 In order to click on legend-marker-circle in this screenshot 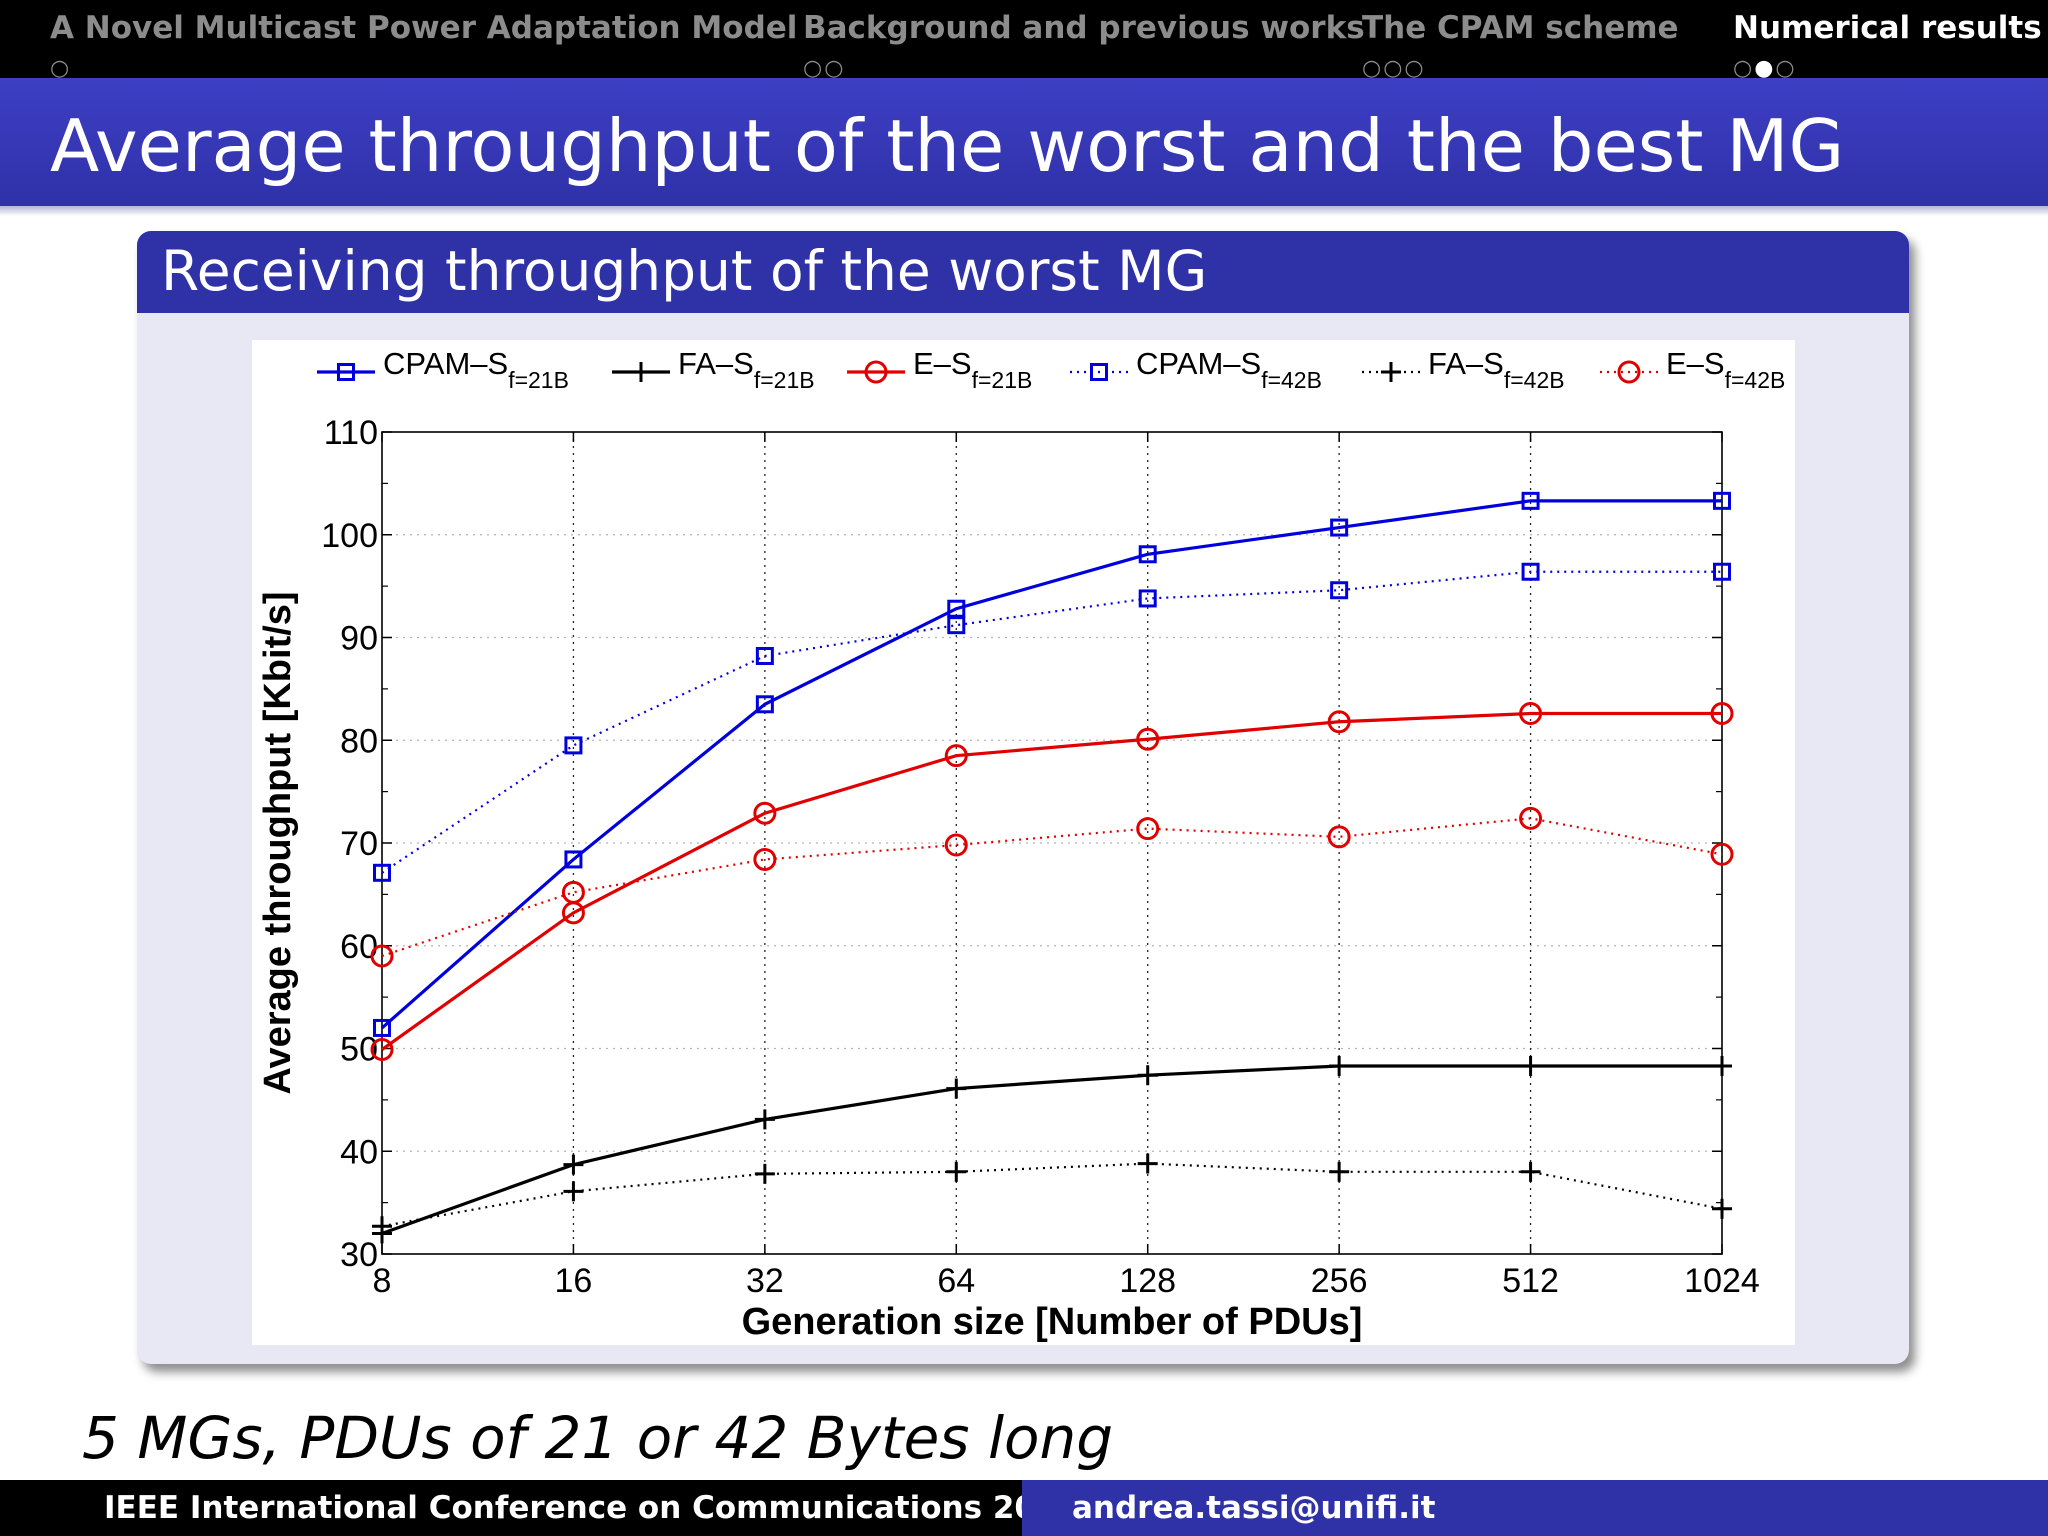, I will do `click(1629, 372)`.